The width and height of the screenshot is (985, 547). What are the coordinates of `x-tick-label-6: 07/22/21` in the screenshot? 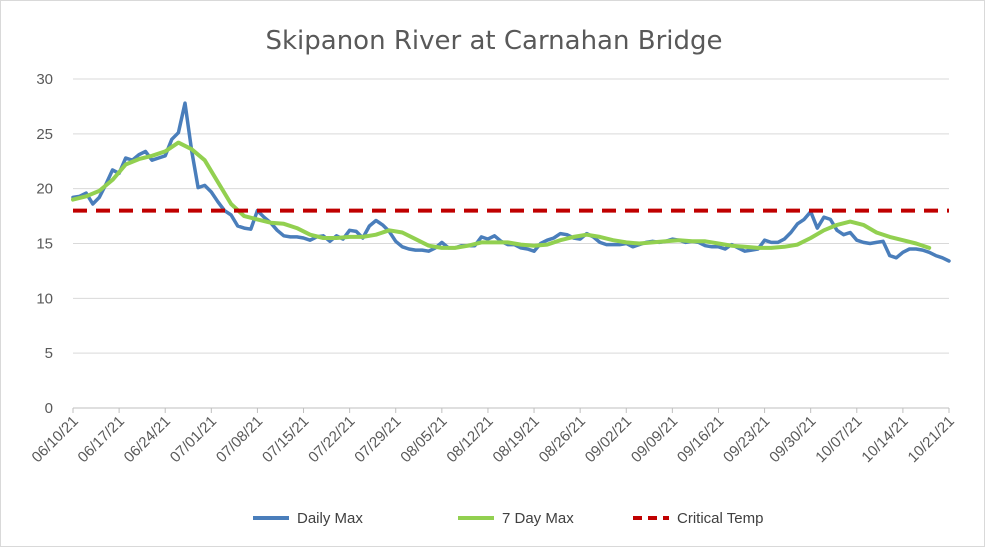 It's located at (331, 439).